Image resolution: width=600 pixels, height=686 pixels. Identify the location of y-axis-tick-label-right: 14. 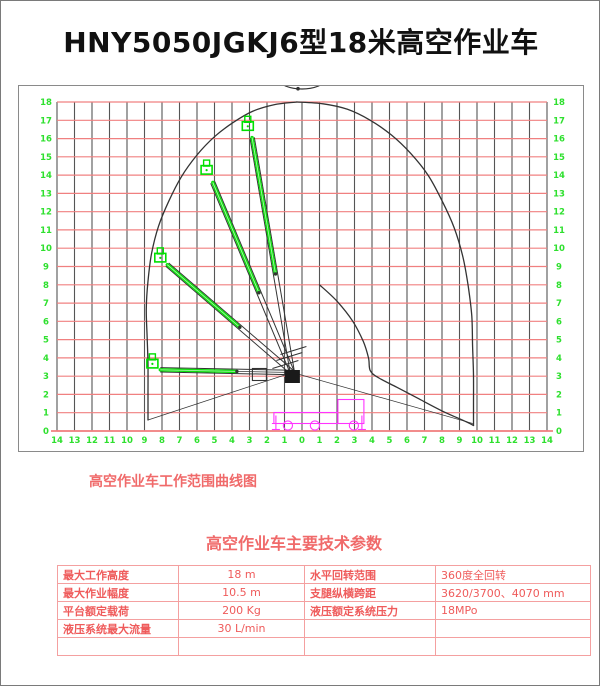
(559, 176).